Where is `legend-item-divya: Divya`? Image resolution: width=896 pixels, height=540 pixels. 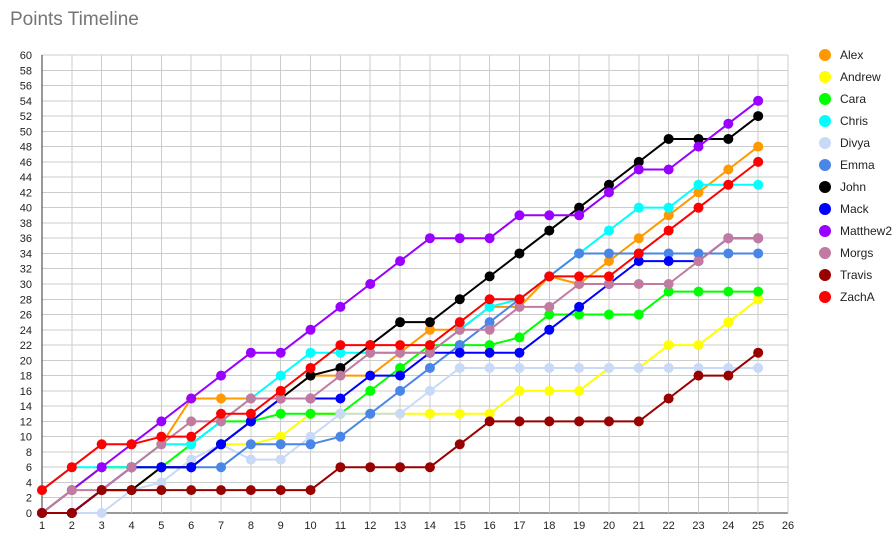 legend-item-divya: Divya is located at coordinates (844, 143).